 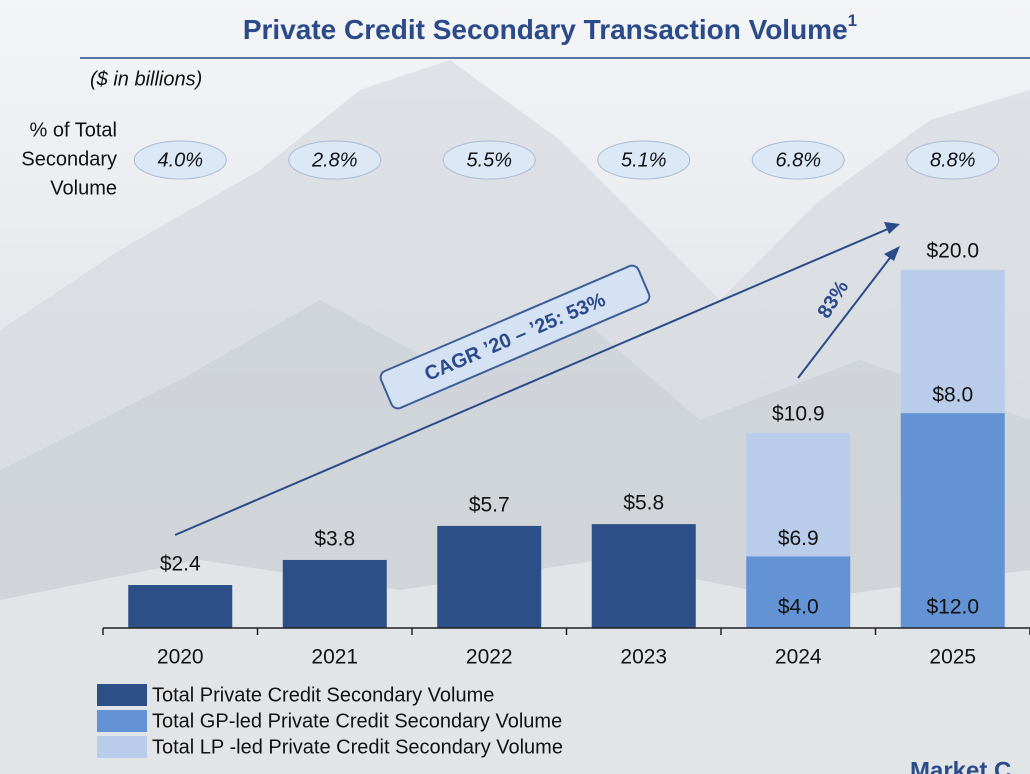 I want to click on value-label: $6.9, so click(x=798, y=538).